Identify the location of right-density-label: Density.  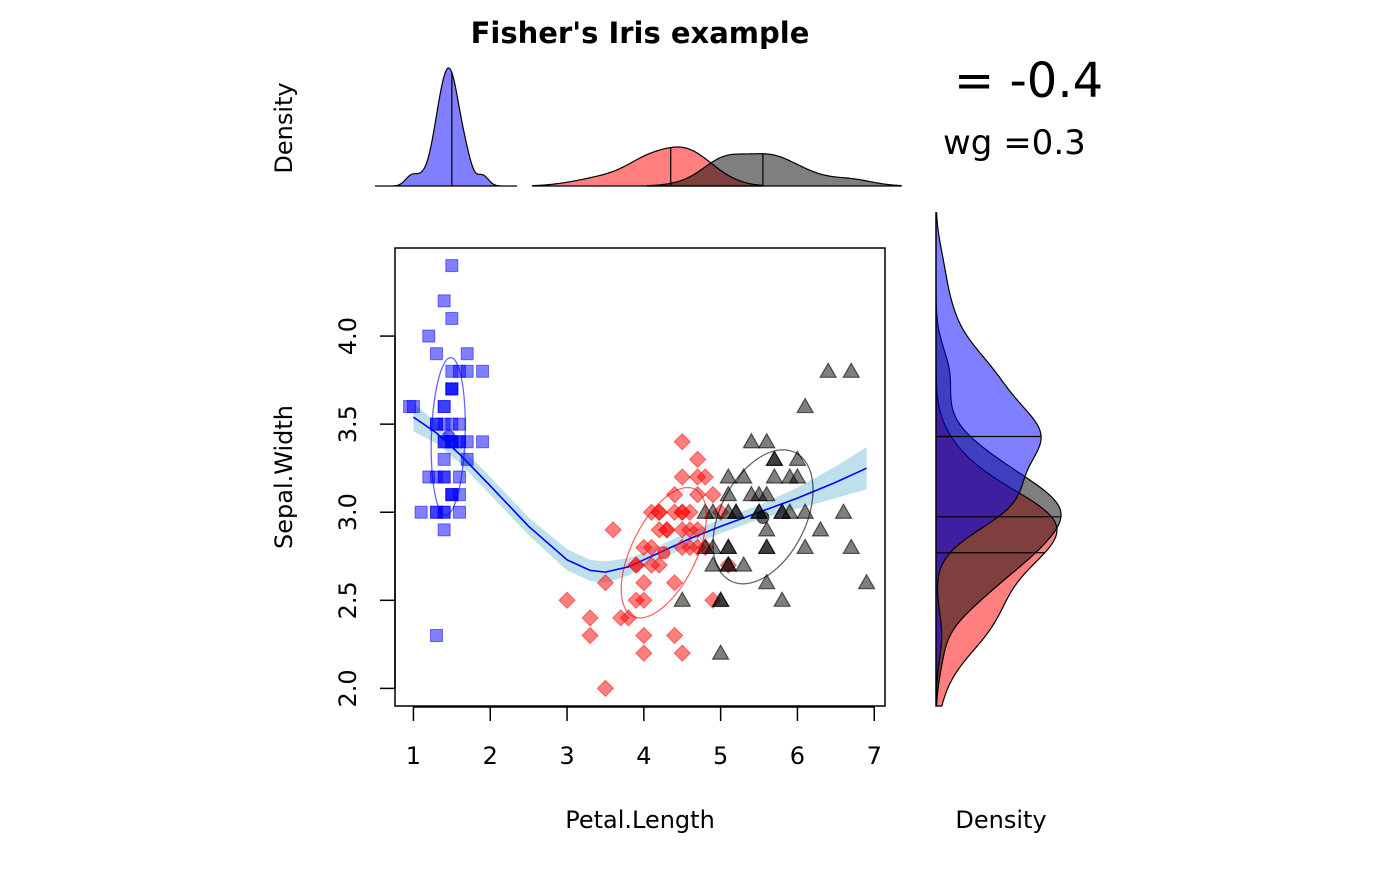
(1000, 820).